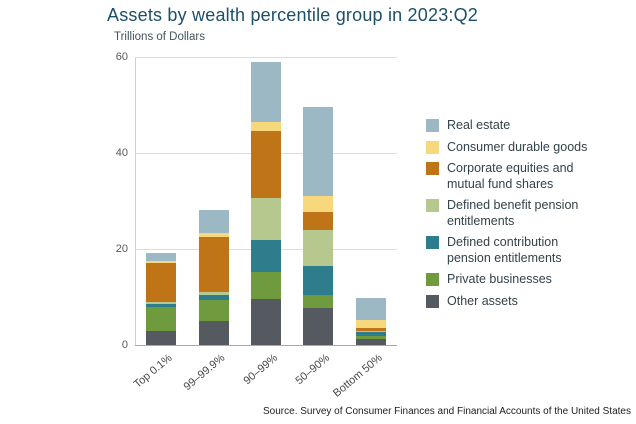 Image resolution: width=636 pixels, height=424 pixels. What do you see at coordinates (370, 324) in the screenshot?
I see `bar-segment-bottom-50-consumer-durable-goods` at bounding box center [370, 324].